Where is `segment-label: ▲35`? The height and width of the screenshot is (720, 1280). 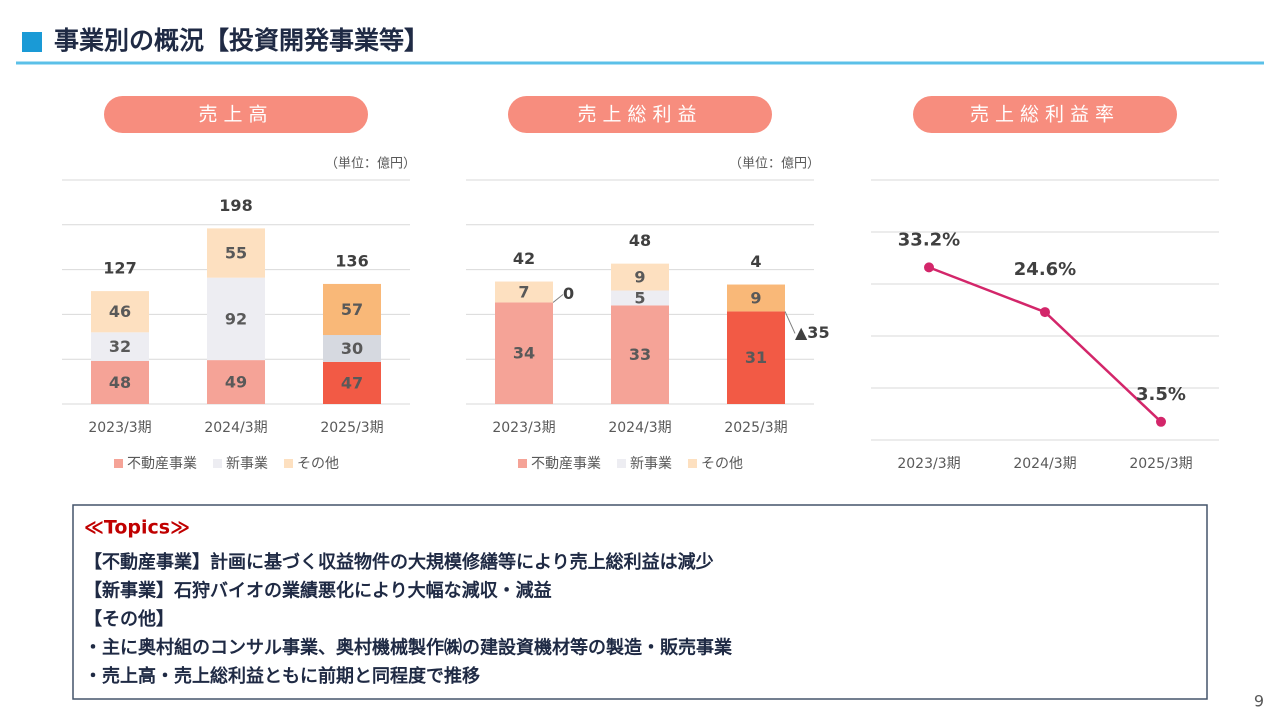
segment-label: ▲35 is located at coordinates (812, 332).